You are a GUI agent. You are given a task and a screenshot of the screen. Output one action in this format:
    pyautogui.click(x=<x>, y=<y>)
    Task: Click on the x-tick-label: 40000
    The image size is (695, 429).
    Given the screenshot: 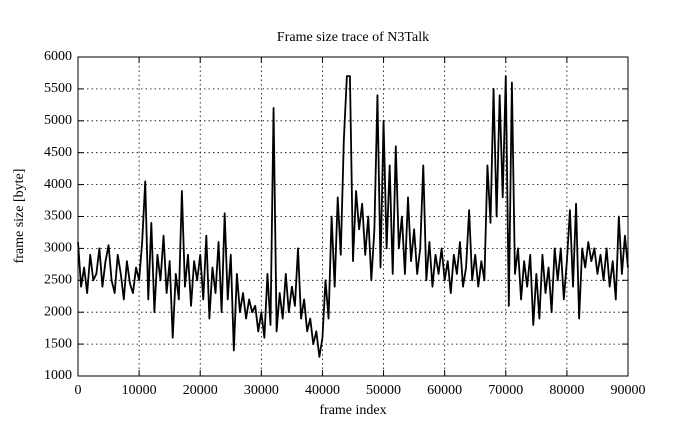 What is the action you would take?
    pyautogui.click(x=322, y=390)
    